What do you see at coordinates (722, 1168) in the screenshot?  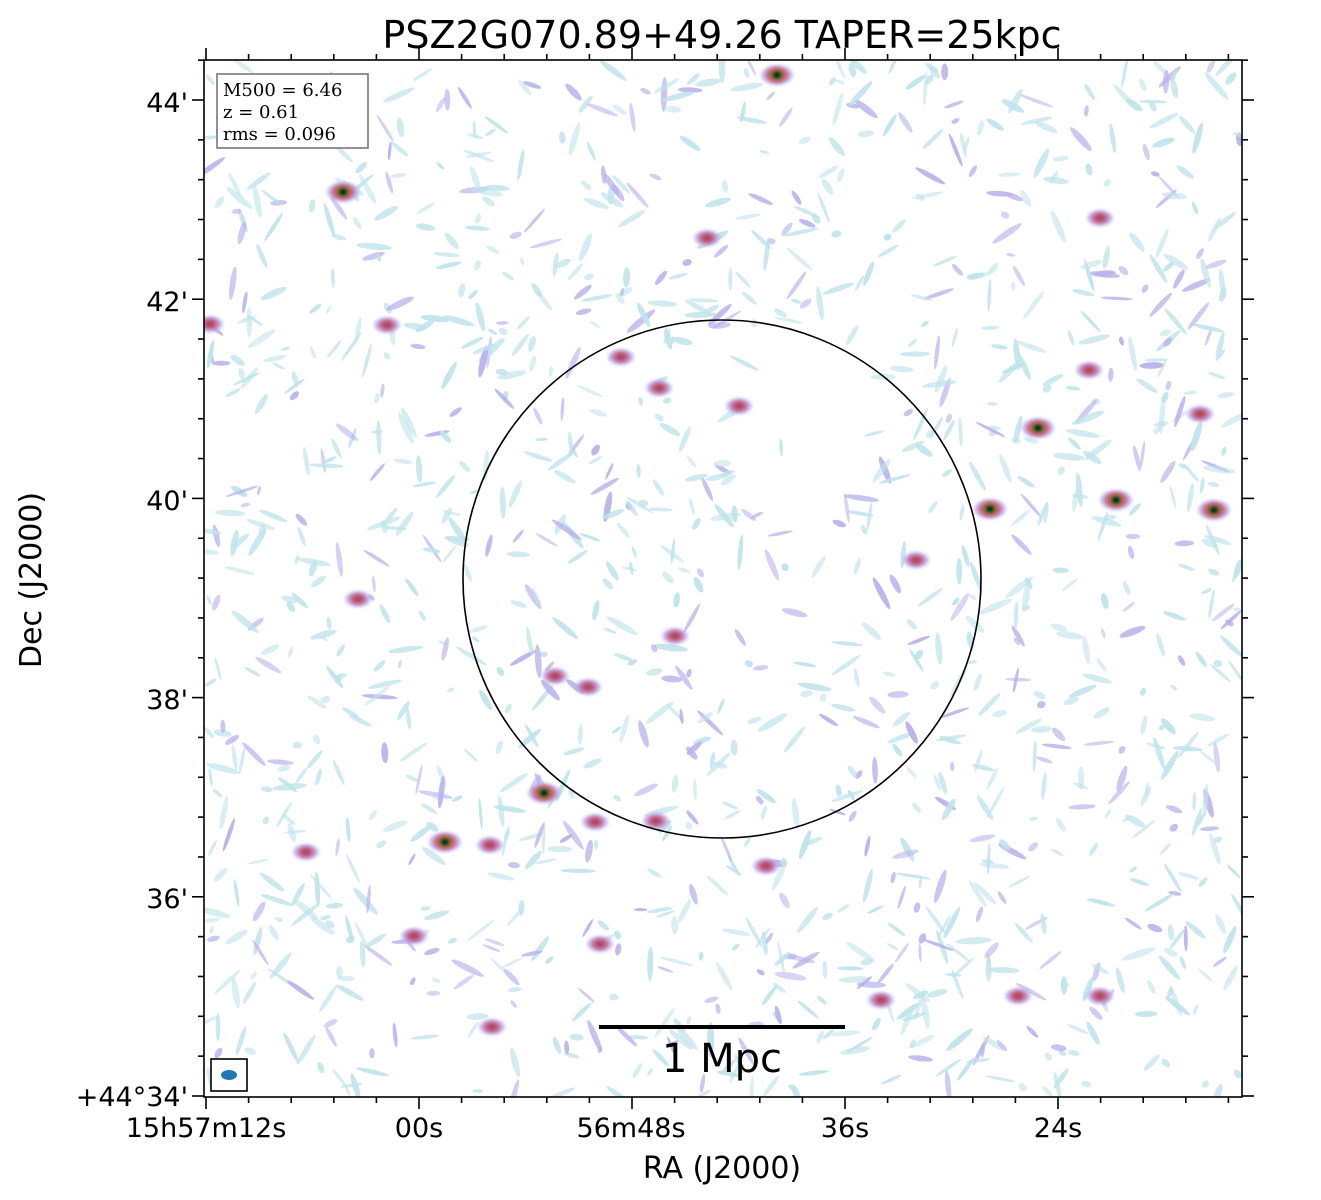 I see `x-axis-label: RA (J2000)` at bounding box center [722, 1168].